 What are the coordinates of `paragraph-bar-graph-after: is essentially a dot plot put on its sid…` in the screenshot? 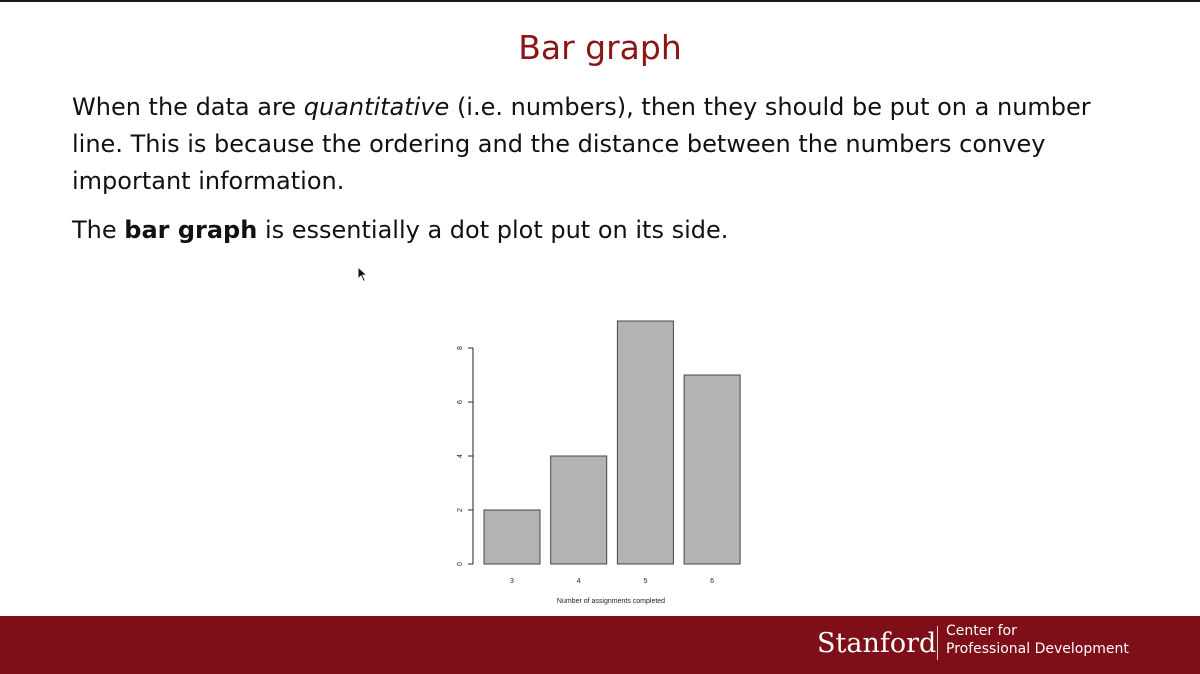 It's located at (493, 230).